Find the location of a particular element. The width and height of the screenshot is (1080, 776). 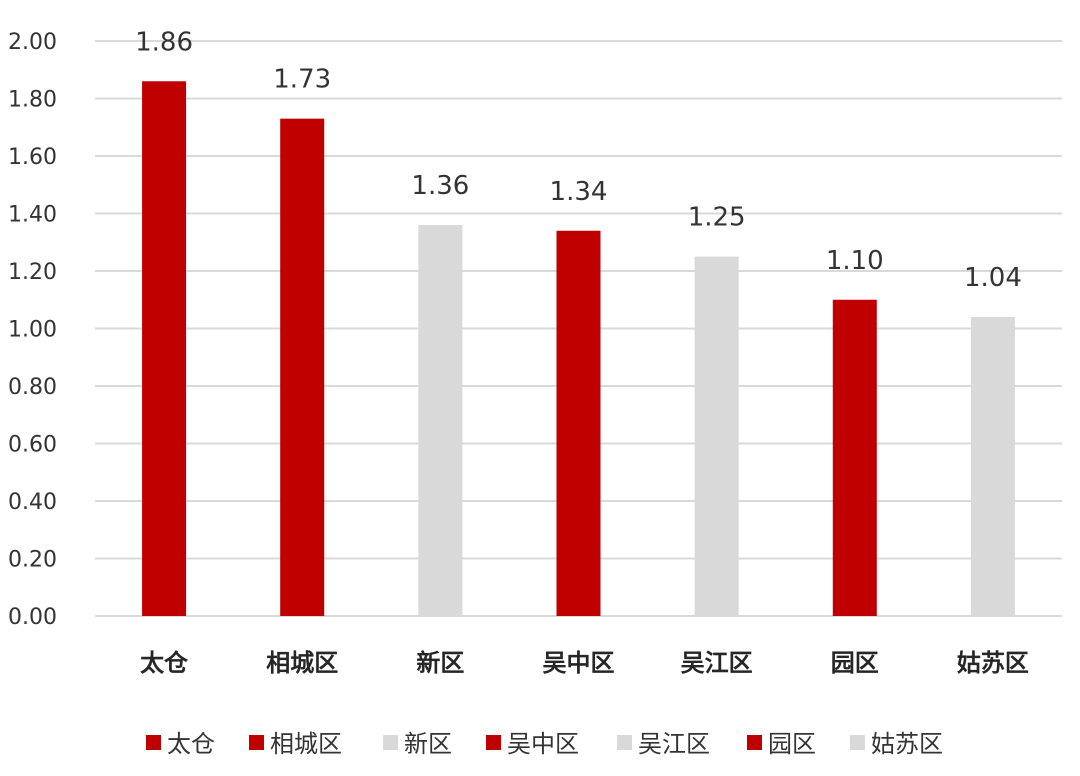

legend-label: 相城区 is located at coordinates (306, 744).